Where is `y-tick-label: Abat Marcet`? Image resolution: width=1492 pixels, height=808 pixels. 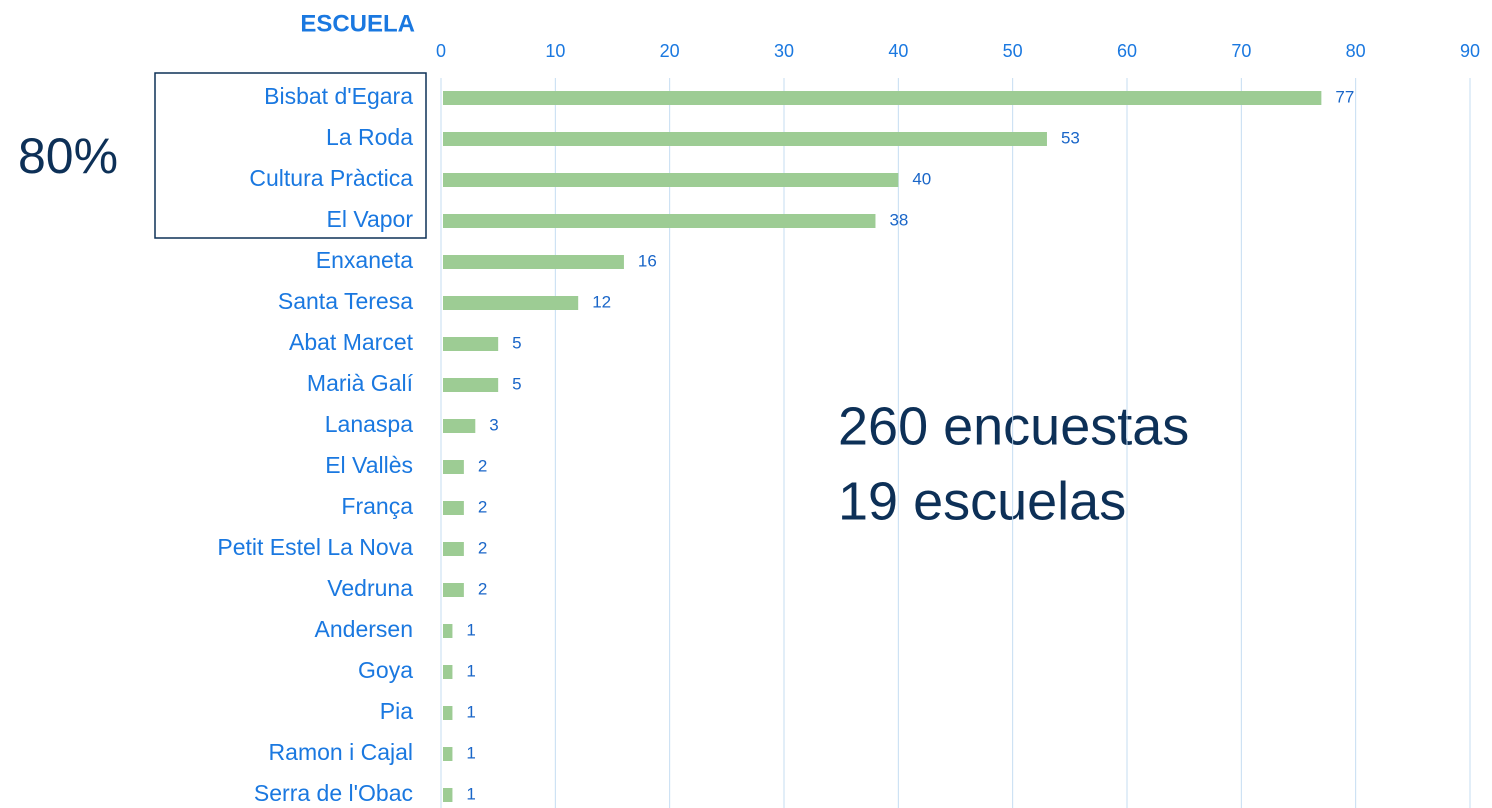
y-tick-label: Abat Marcet is located at coordinates (351, 342).